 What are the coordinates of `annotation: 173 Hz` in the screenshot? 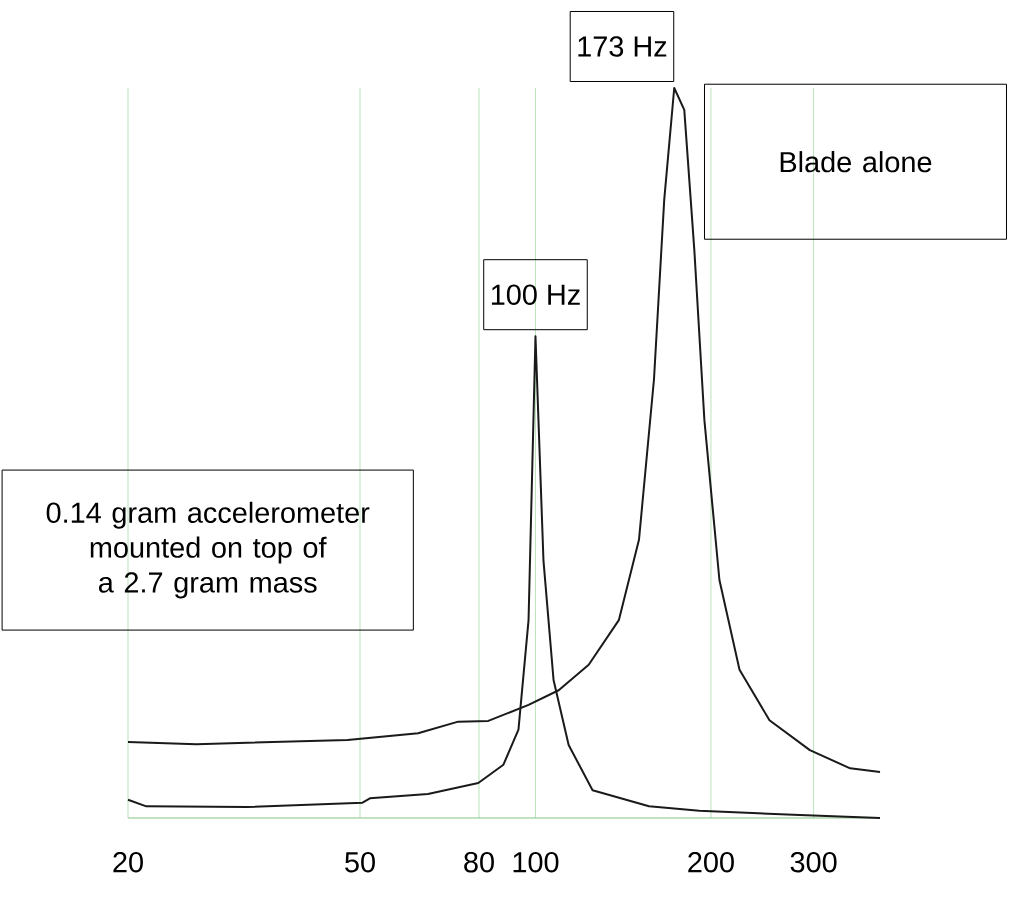 It's located at (622, 46).